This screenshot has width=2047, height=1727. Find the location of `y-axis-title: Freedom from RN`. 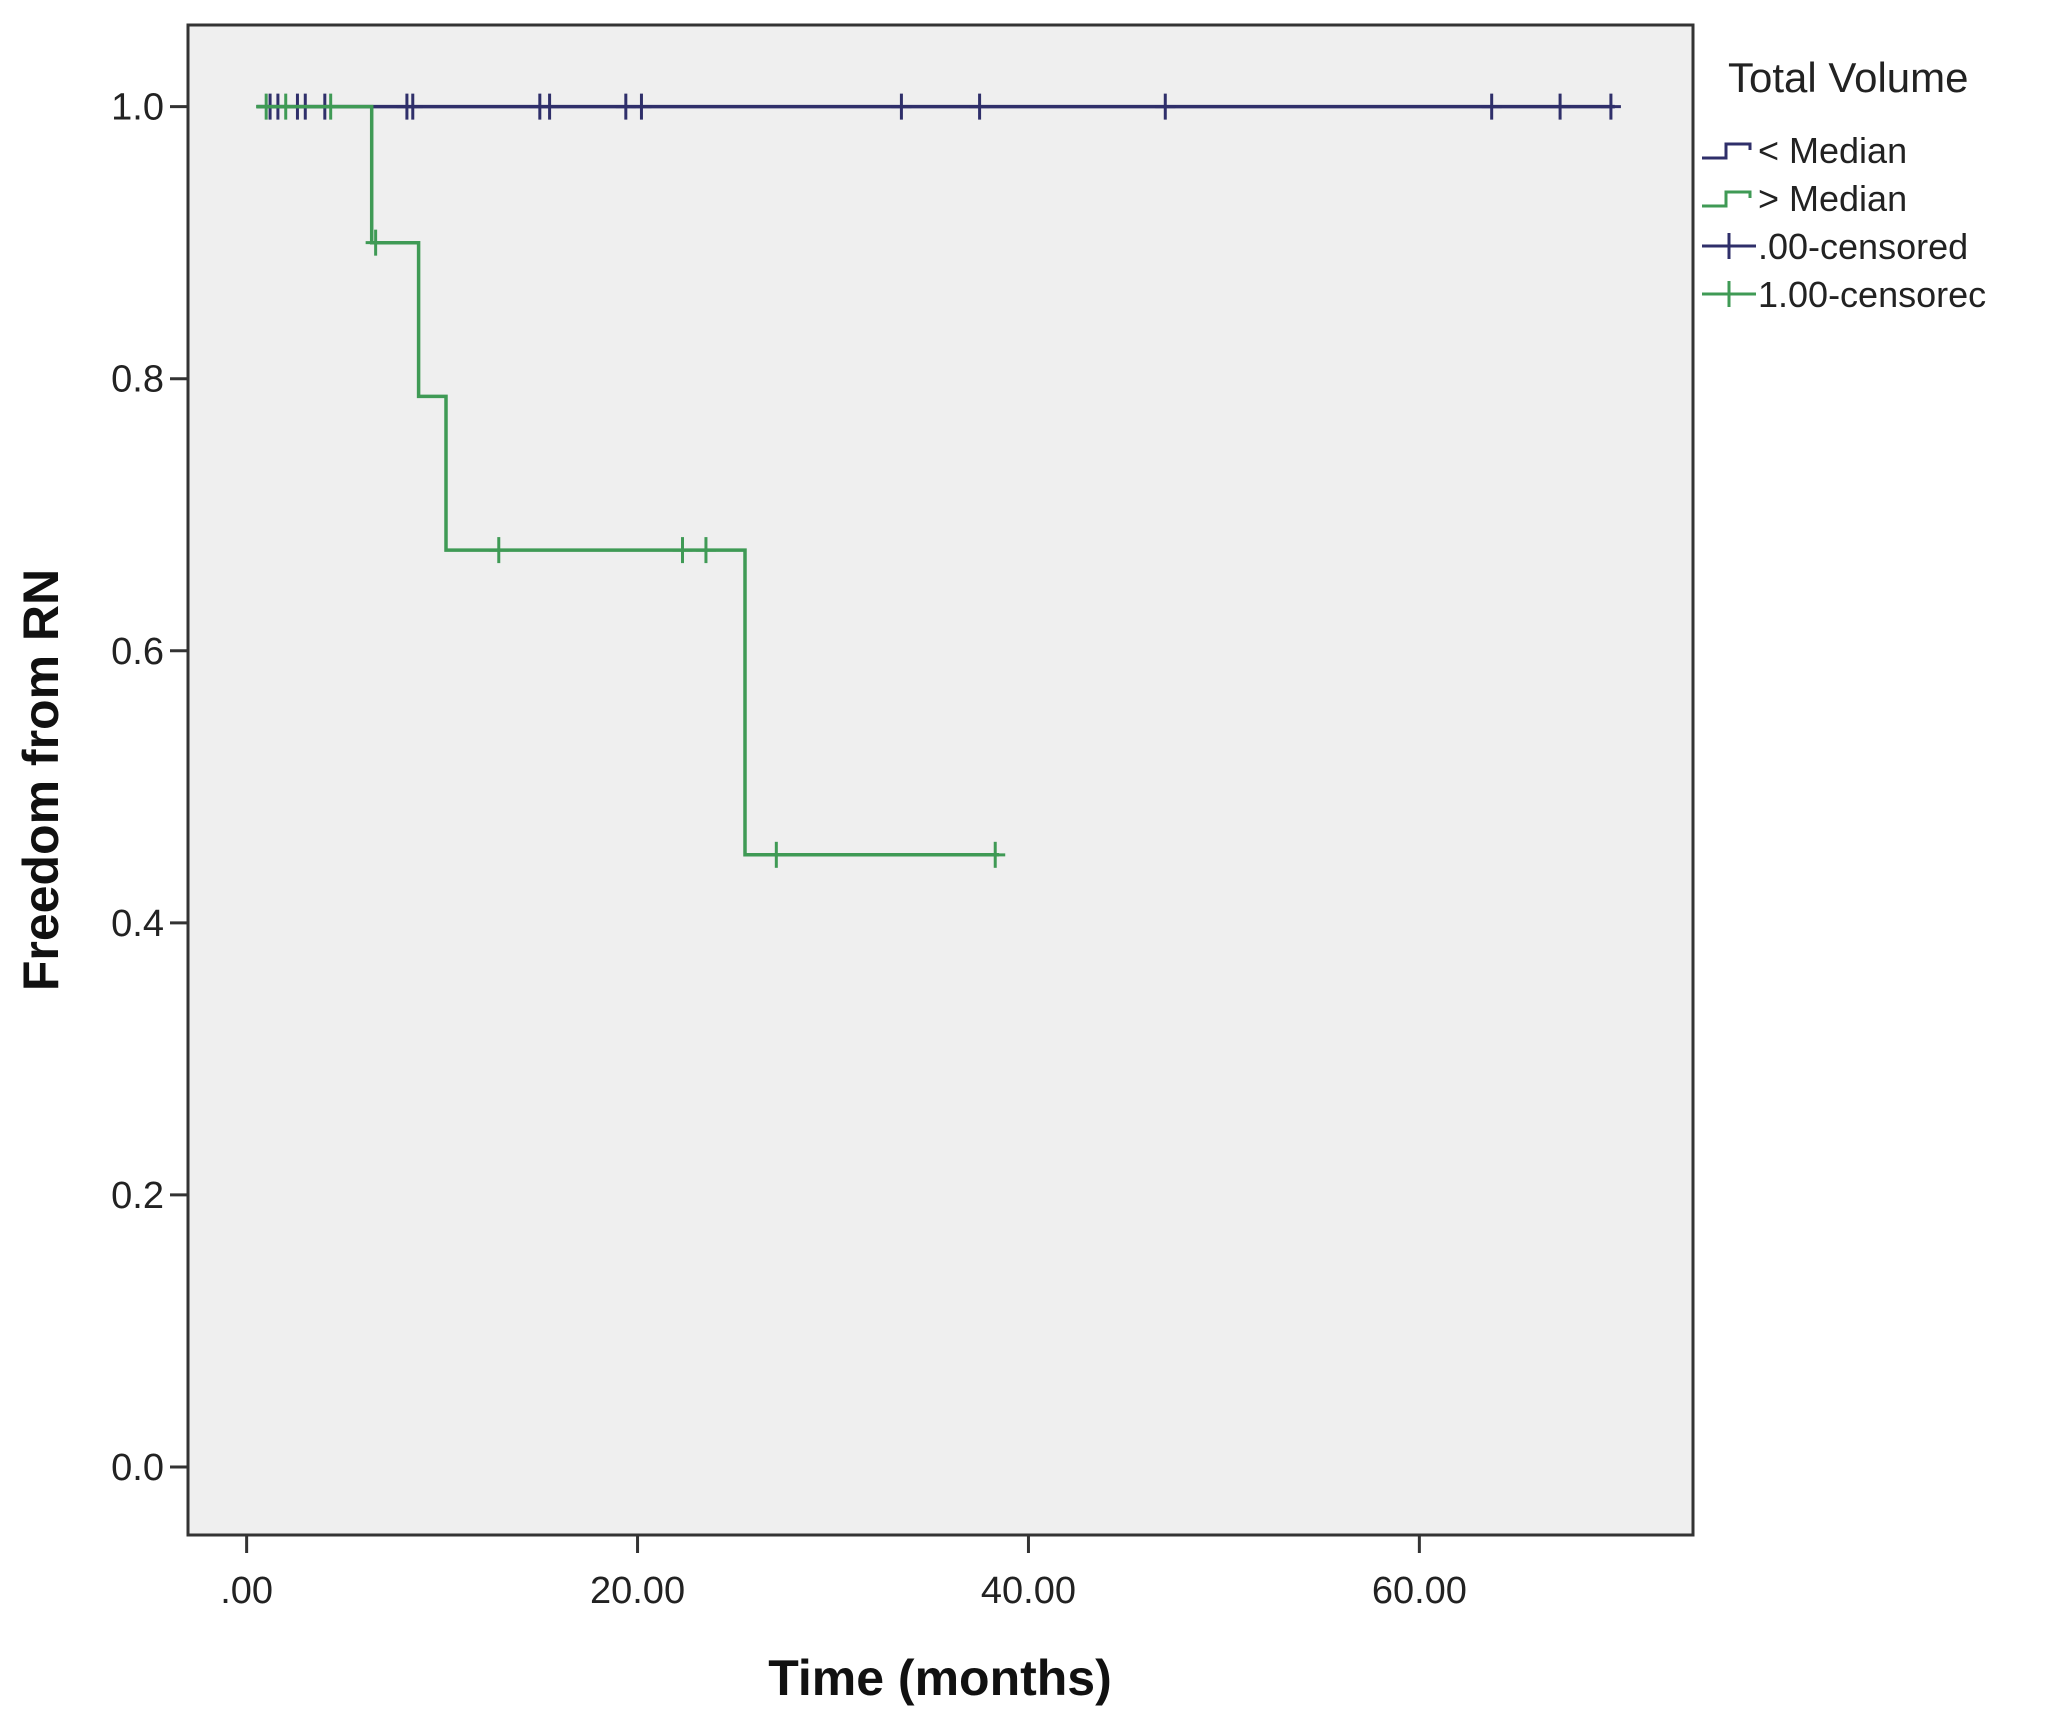

y-axis-title: Freedom from RN is located at coordinates (41, 780).